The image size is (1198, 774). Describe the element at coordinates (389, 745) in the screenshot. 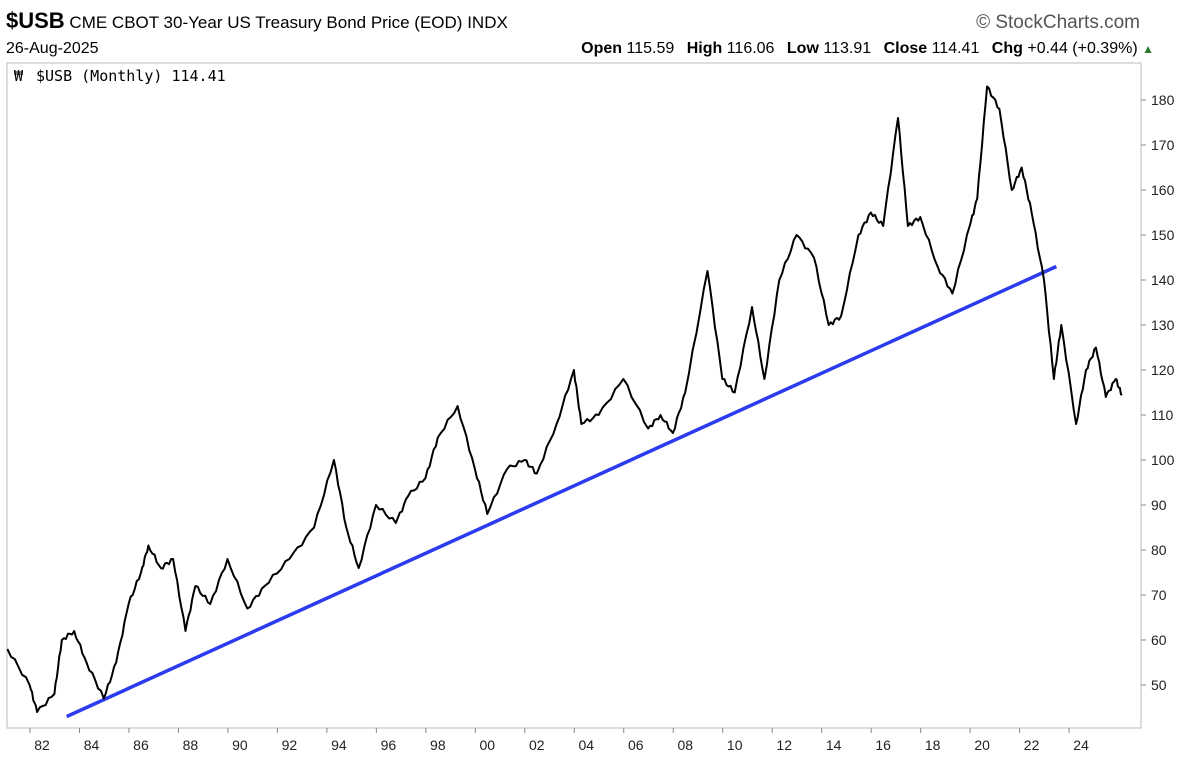

I see `x-tick-label: 96` at that location.